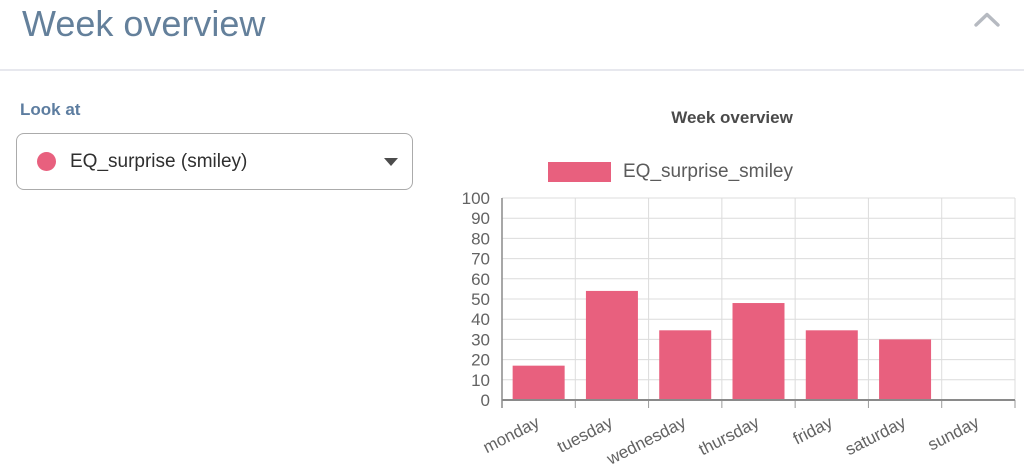 Image resolution: width=1024 pixels, height=469 pixels. What do you see at coordinates (480, 339) in the screenshot?
I see `y-axis-label: 30` at bounding box center [480, 339].